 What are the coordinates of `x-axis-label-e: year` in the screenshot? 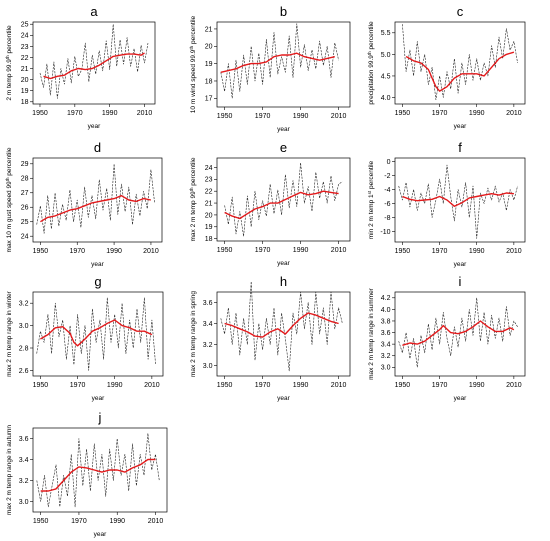 It's located at (283, 263).